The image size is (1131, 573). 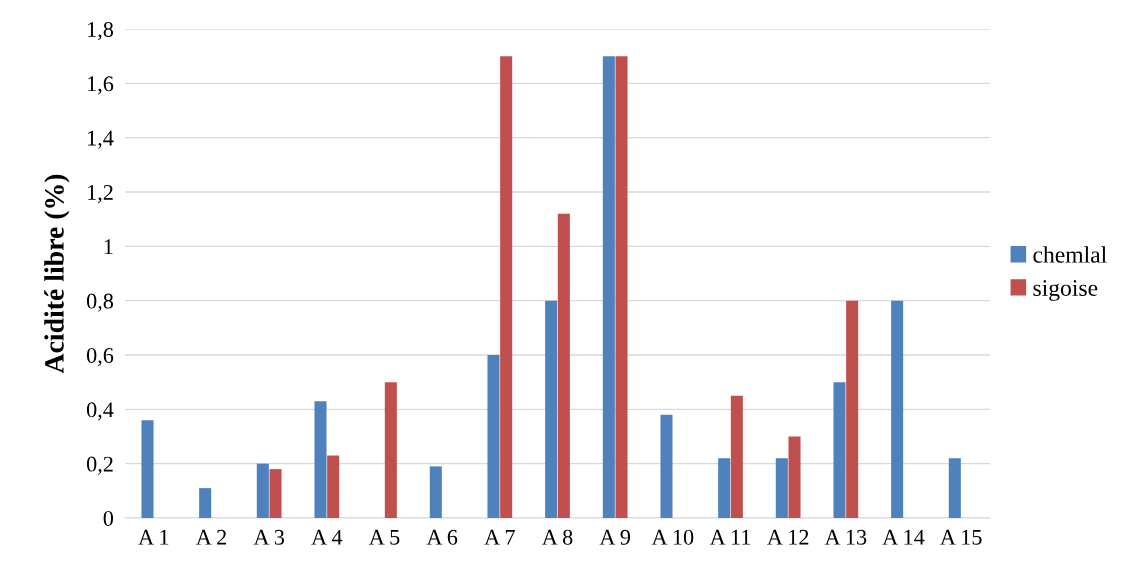 I want to click on y-tick-label: 0, so click(x=108, y=518).